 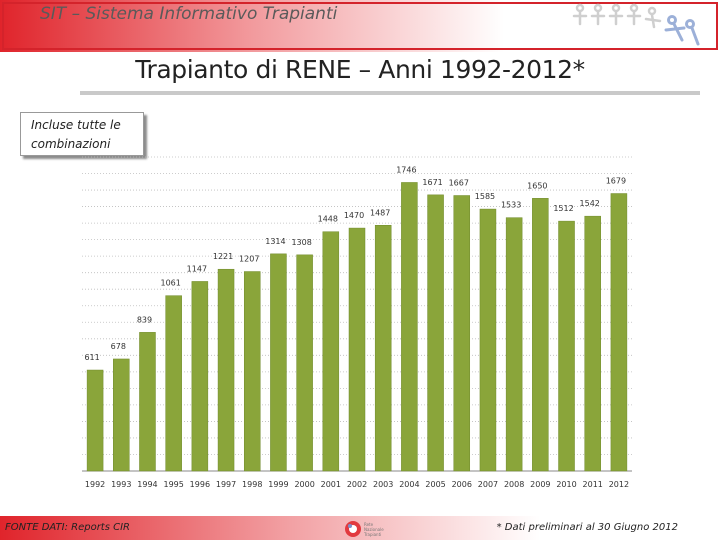 What do you see at coordinates (170, 283) in the screenshot?
I see `value-label-1995: 1061` at bounding box center [170, 283].